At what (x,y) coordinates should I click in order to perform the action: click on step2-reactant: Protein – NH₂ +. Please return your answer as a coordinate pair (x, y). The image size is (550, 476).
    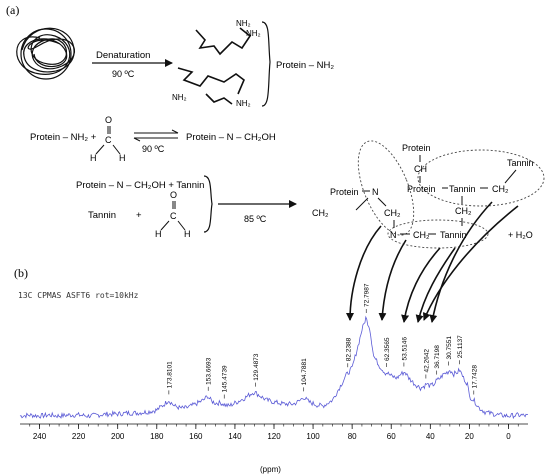
    Looking at the image, I should click on (63, 137).